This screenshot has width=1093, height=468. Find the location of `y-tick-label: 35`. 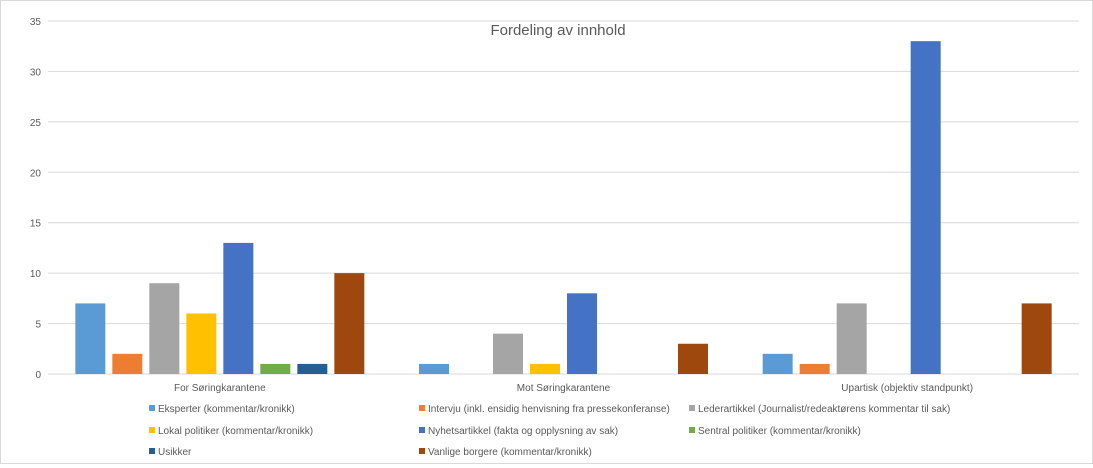

y-tick-label: 35 is located at coordinates (36, 22).